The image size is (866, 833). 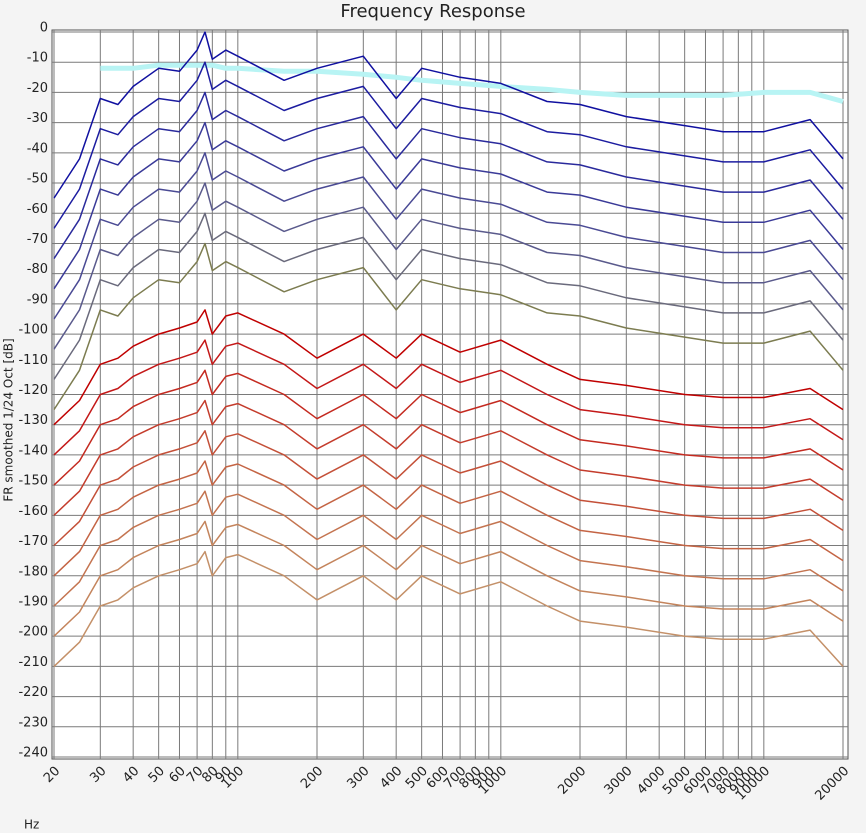 I want to click on y-tick-label: -60, so click(x=37, y=209).